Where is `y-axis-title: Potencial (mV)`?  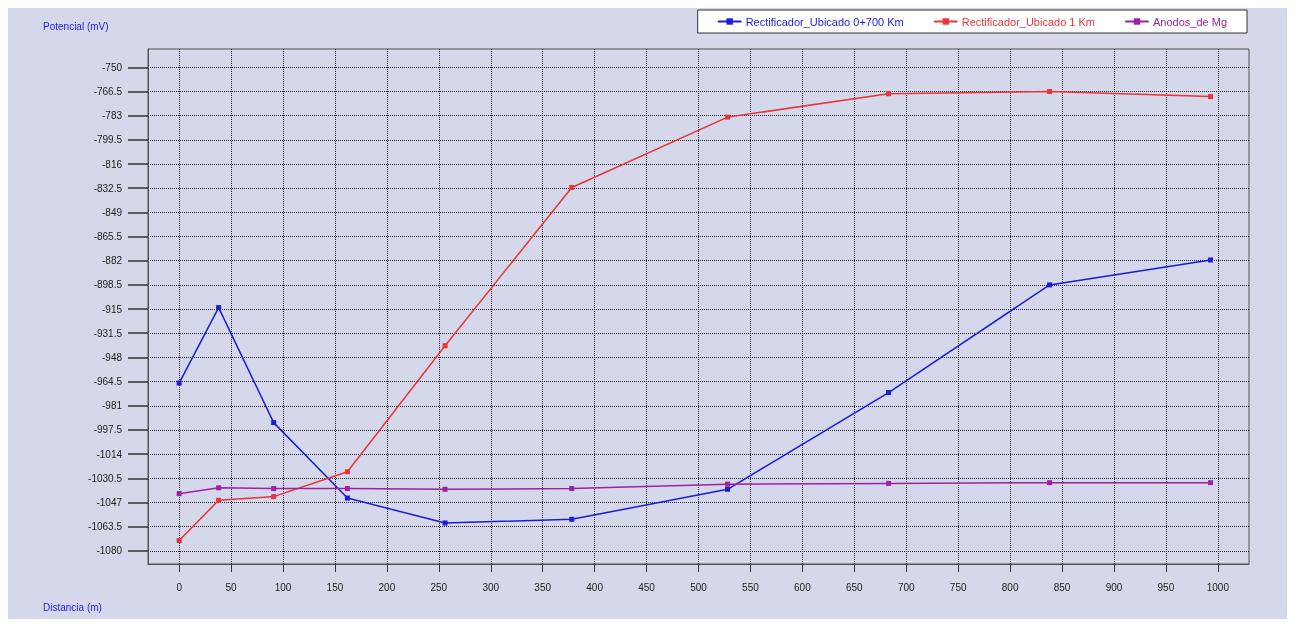
y-axis-title: Potencial (mV) is located at coordinates (76, 26).